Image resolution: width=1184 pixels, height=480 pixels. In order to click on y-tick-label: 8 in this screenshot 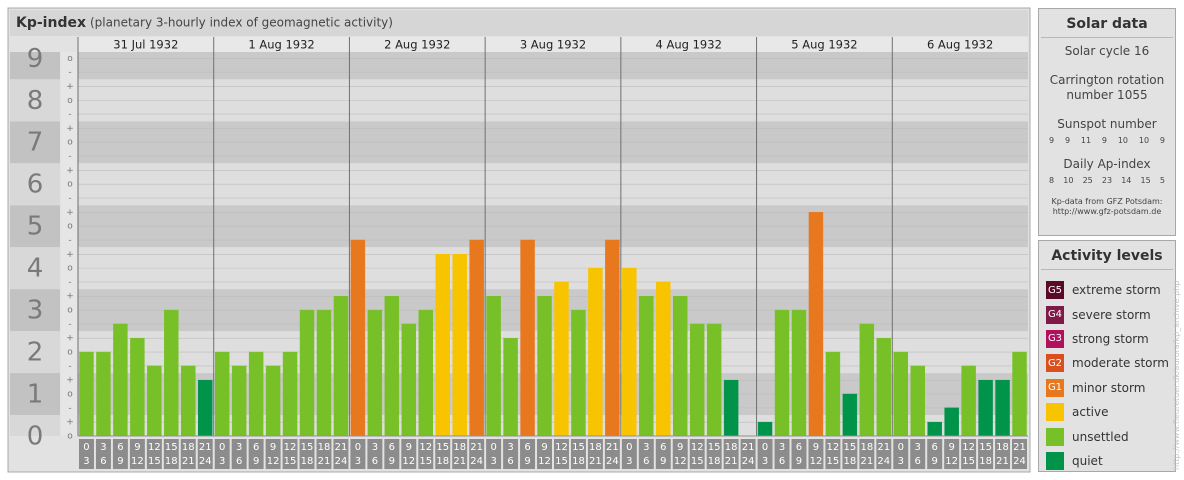, I will do `click(35, 101)`.